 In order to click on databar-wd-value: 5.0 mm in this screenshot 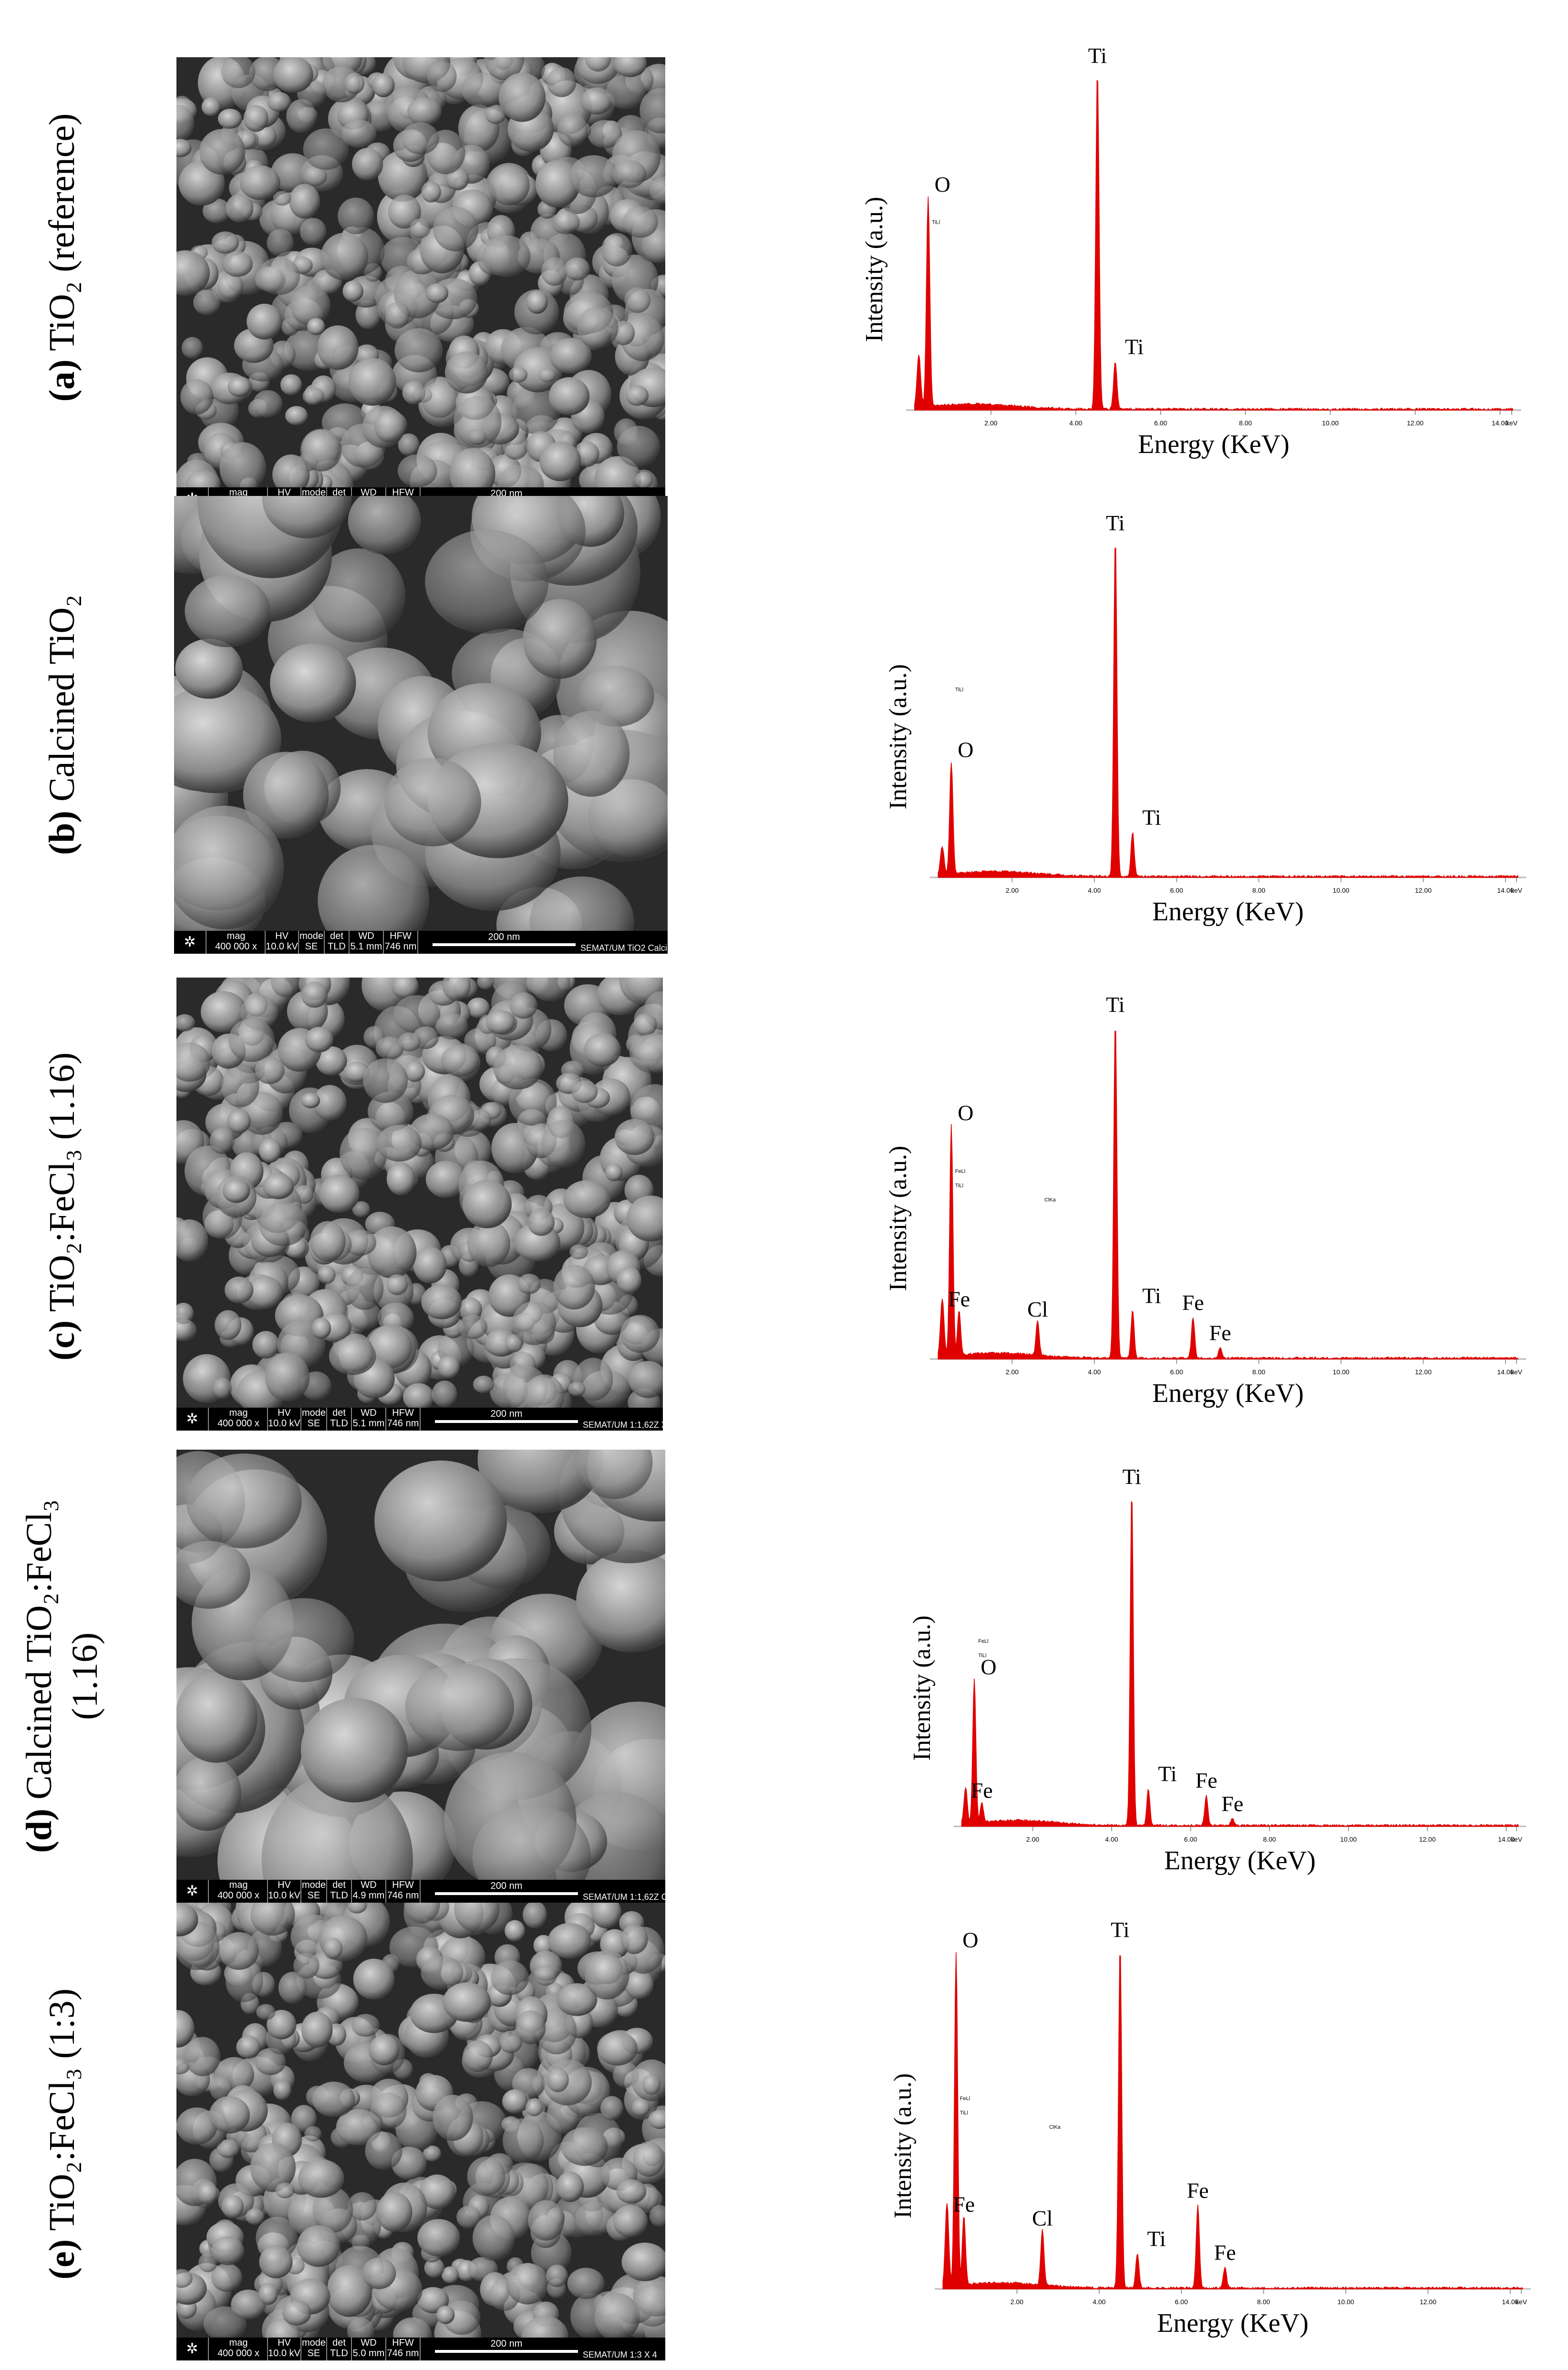, I will do `click(368, 2353)`.